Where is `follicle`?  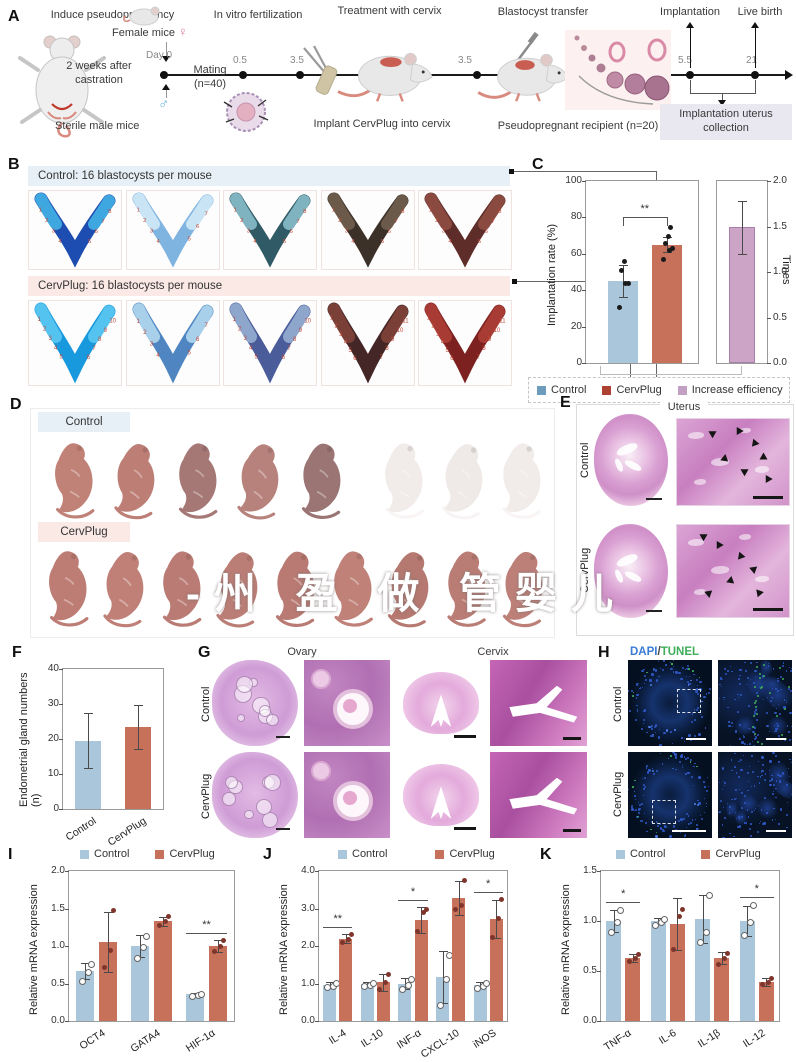
follicle is located at coordinates (244, 684).